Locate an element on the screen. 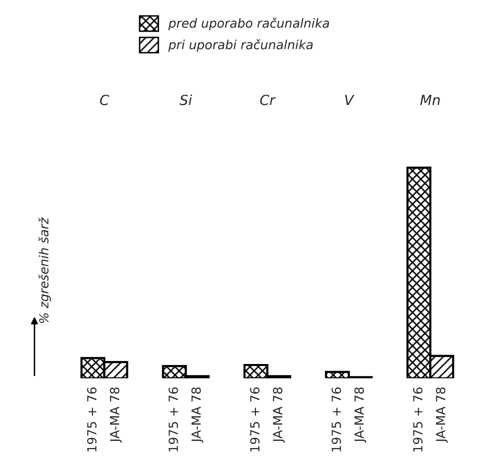  legend-label: pred uporabo računalnika is located at coordinates (249, 24).